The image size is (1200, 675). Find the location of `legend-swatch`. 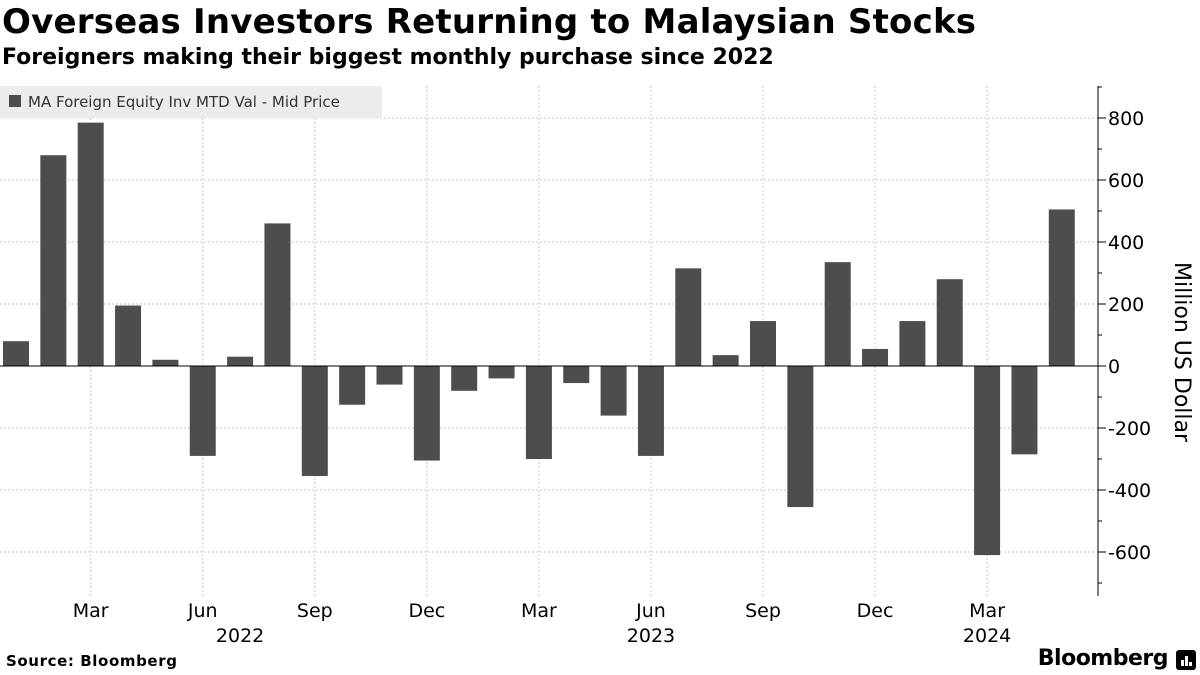

legend-swatch is located at coordinates (15, 101).